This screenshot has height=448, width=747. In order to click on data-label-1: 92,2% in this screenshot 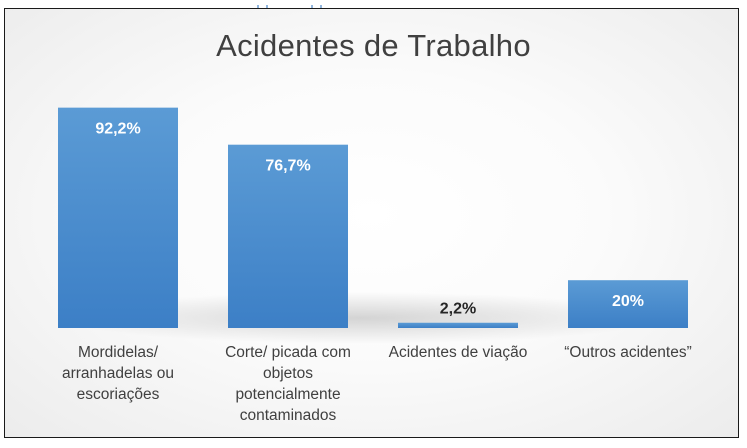, I will do `click(117, 129)`.